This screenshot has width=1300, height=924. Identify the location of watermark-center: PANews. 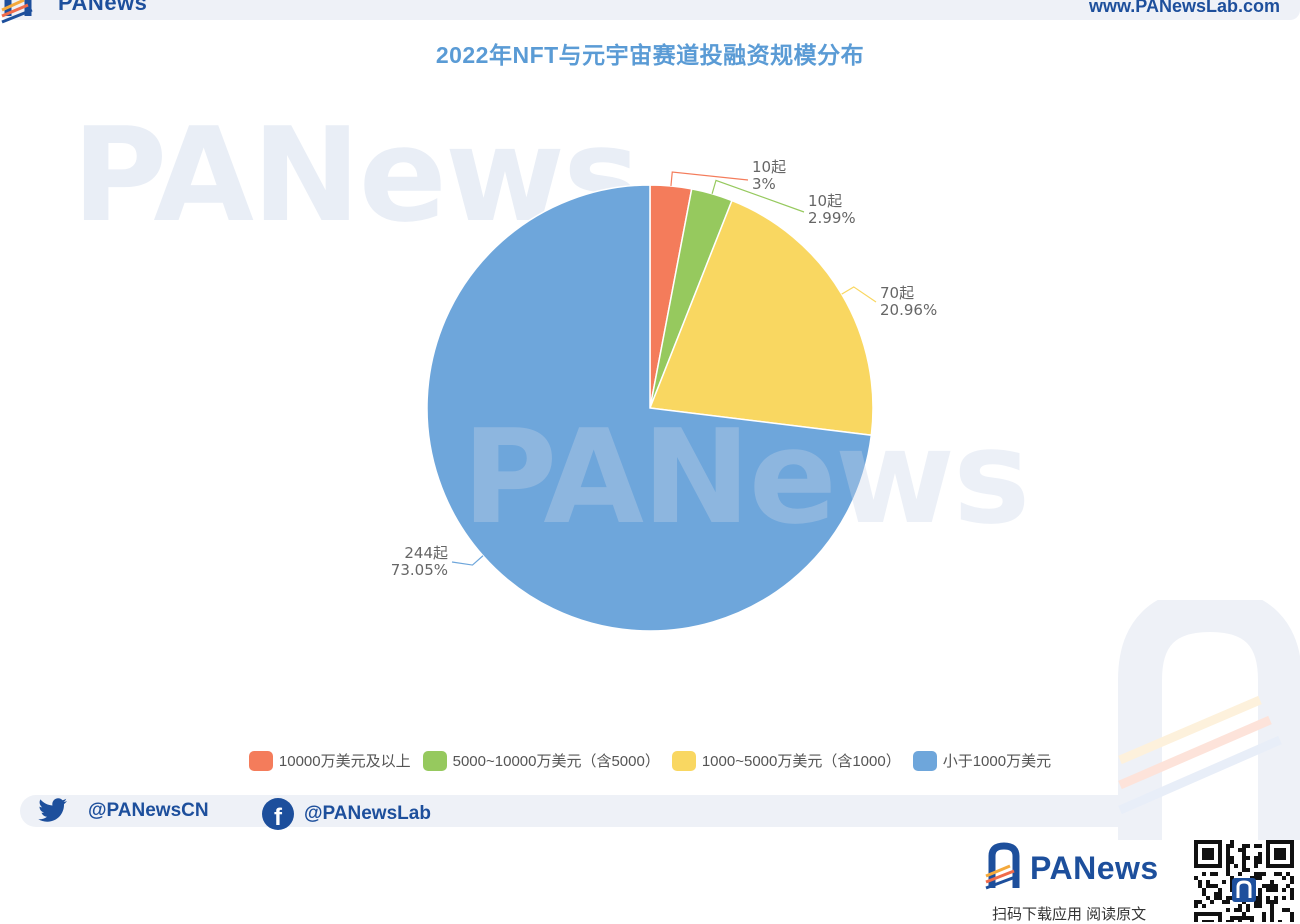
(746, 477).